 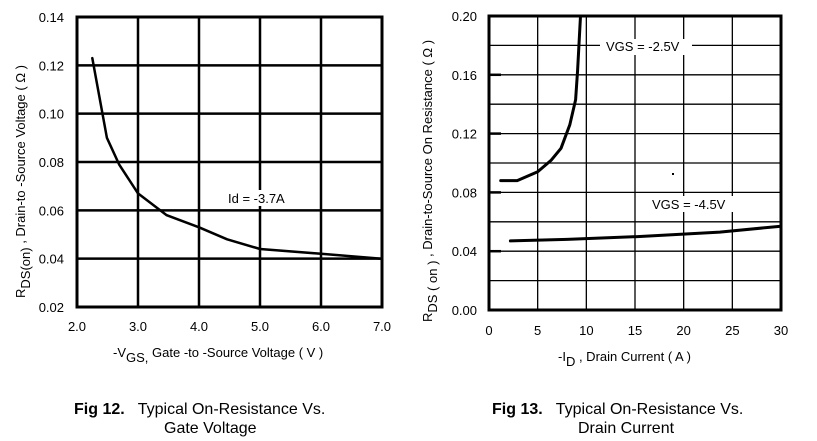 I want to click on y-tick-label: 0.16, so click(x=464, y=75).